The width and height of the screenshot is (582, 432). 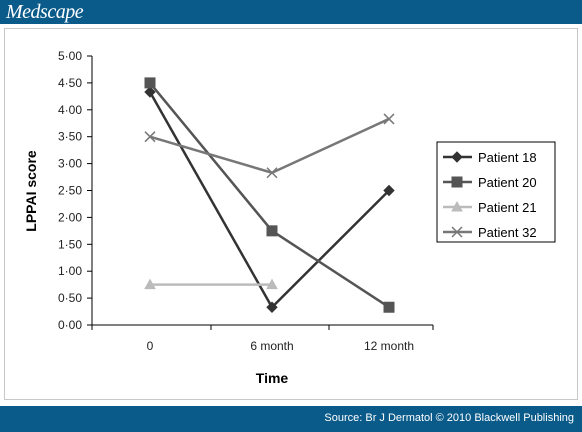 I want to click on legend-label: Patient 21, so click(x=507, y=207).